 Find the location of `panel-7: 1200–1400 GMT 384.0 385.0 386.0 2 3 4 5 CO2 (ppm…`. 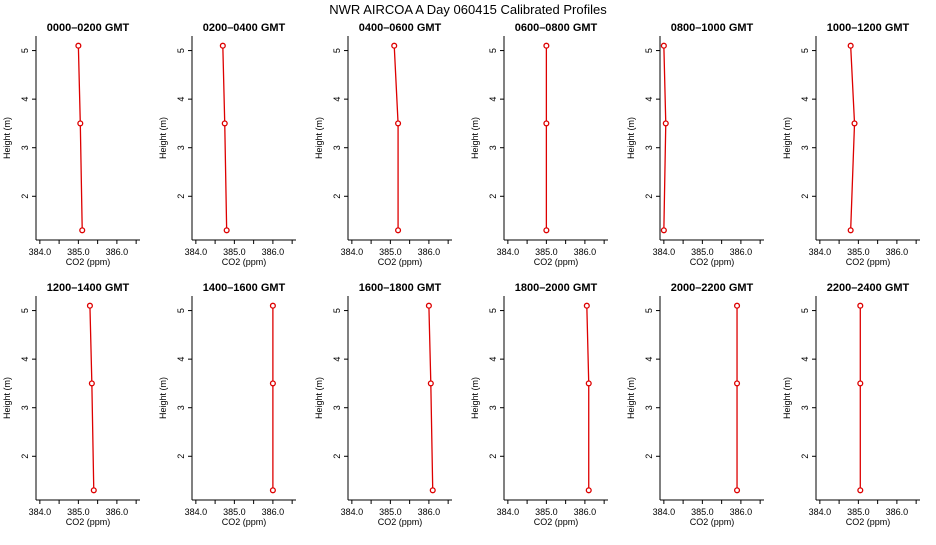

panel-7: 1200–1400 GMT 384.0 385.0 386.0 2 3 4 5 CO2 (ppm… is located at coordinates (71, 404).